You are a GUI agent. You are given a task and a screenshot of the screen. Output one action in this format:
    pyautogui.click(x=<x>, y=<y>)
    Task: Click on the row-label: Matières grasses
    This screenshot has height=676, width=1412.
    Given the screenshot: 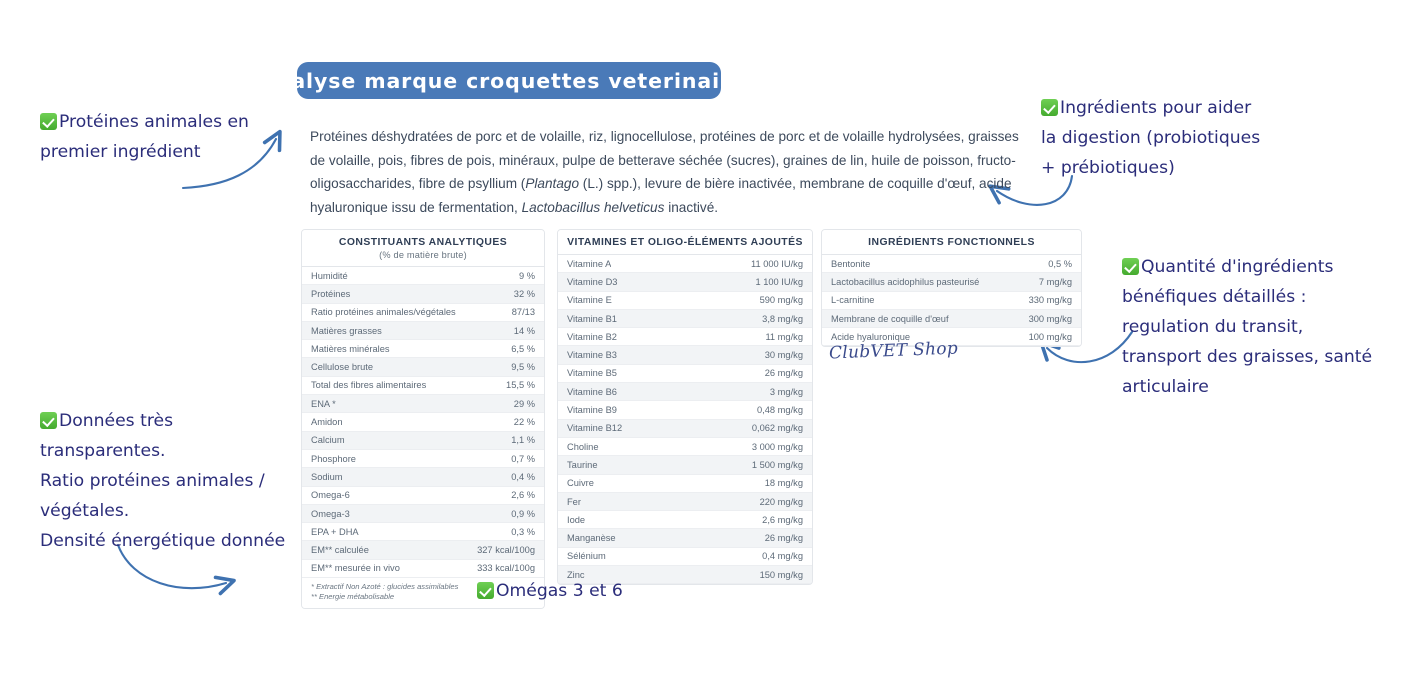 What is the action you would take?
    pyautogui.click(x=346, y=330)
    